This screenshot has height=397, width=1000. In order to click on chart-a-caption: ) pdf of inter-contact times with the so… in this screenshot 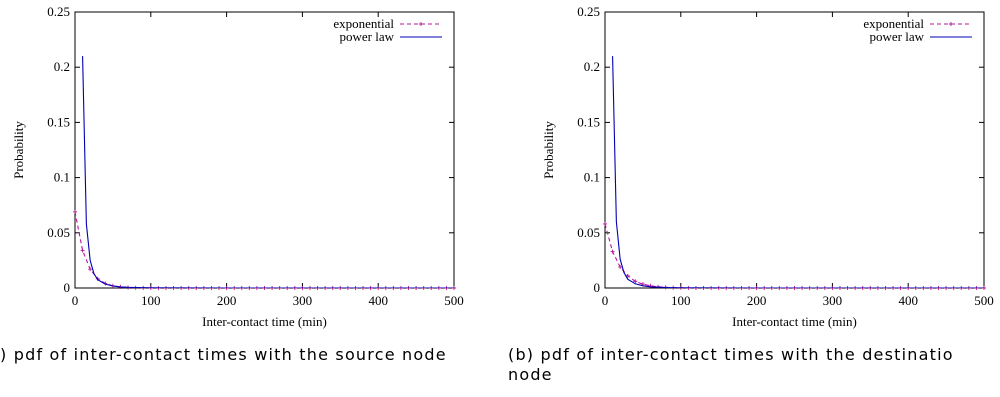, I will do `click(223, 354)`.